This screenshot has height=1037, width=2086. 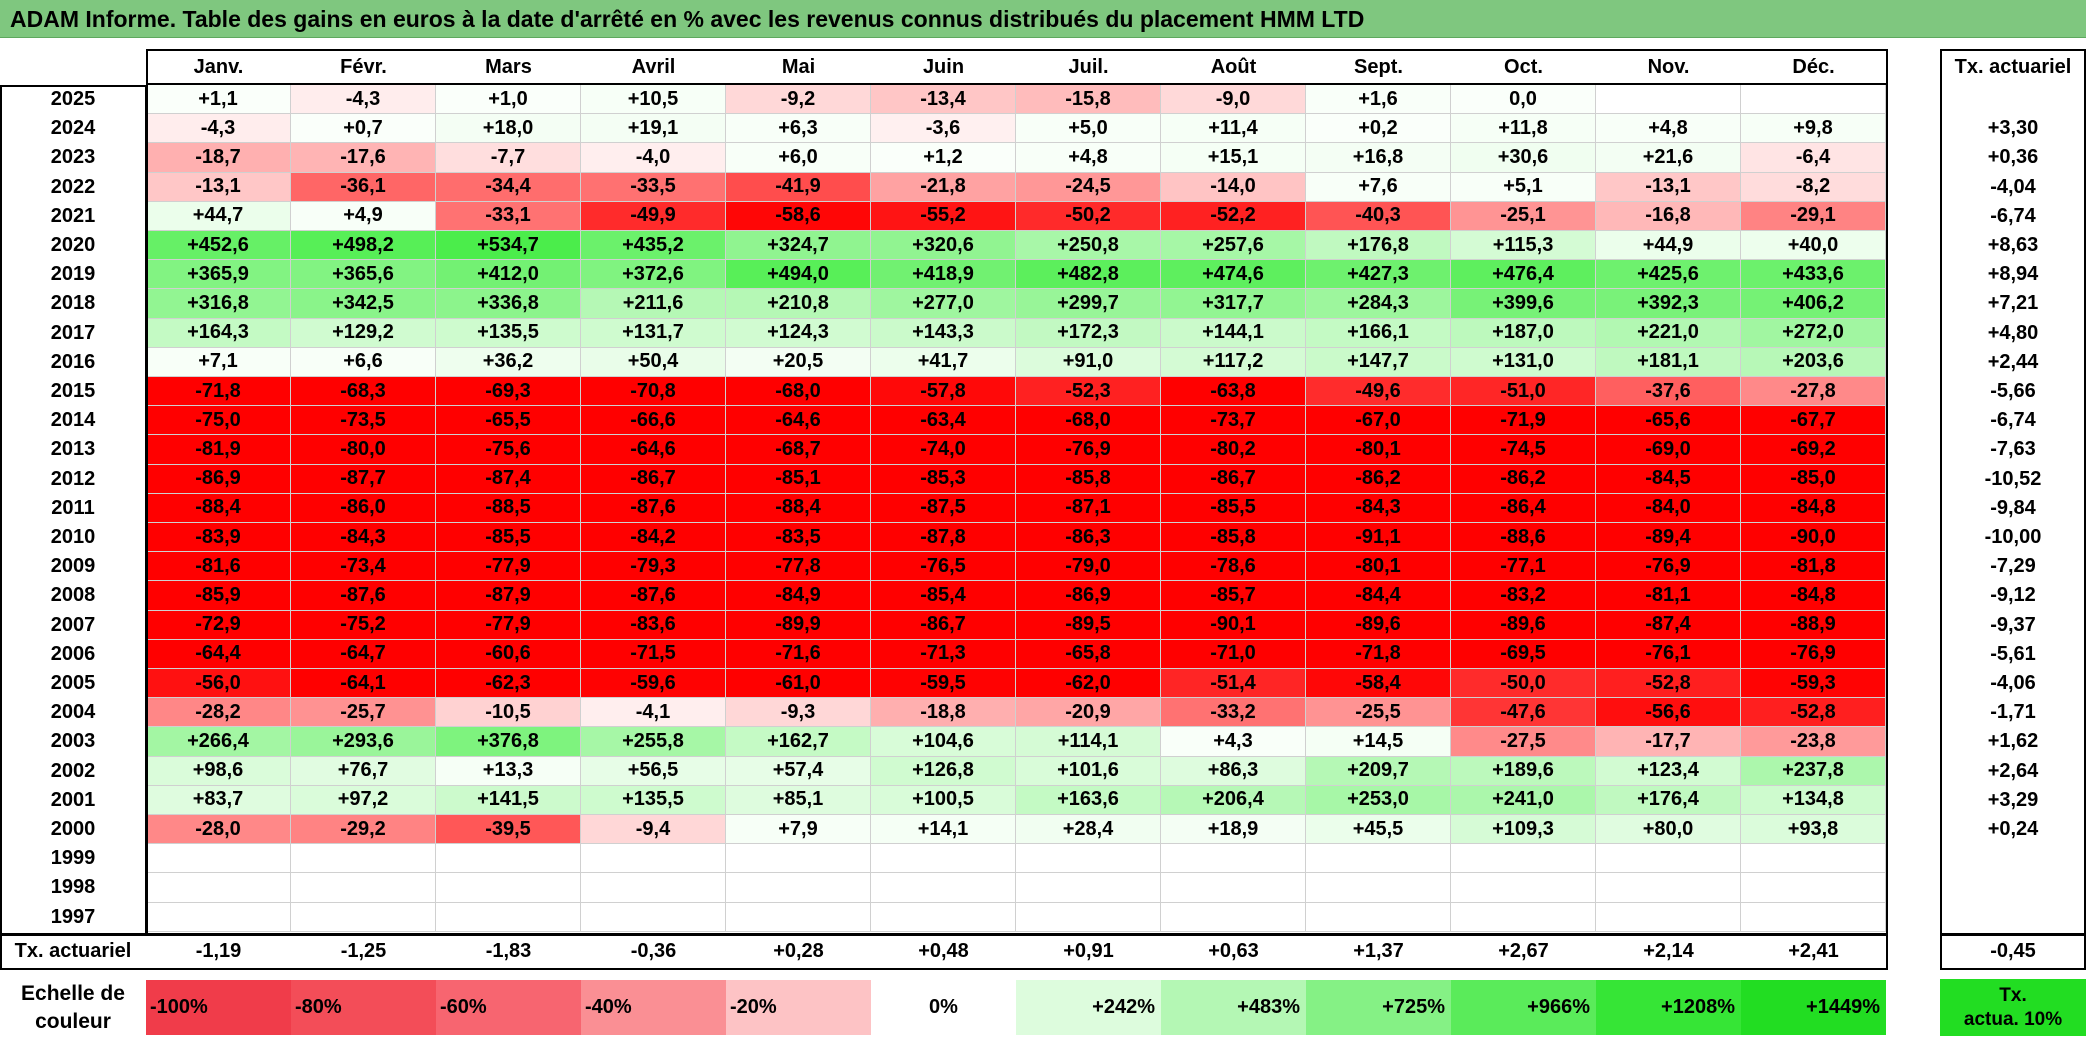 What do you see at coordinates (1668, 333) in the screenshot?
I see `table-cell: +221,0` at bounding box center [1668, 333].